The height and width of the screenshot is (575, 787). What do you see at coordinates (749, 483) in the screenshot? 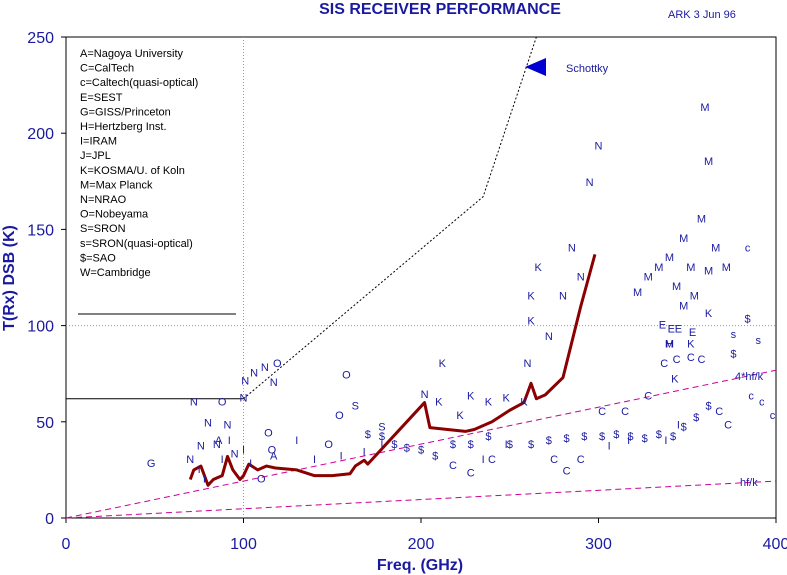
I see `hf-k-label: hf/k` at bounding box center [749, 483].